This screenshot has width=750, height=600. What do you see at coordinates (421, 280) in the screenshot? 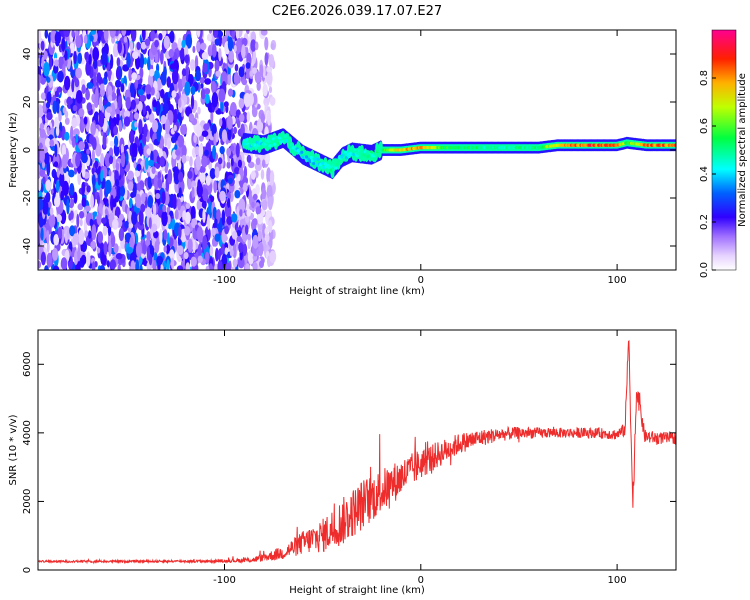
I see `x-tick-label: 0` at bounding box center [421, 280].